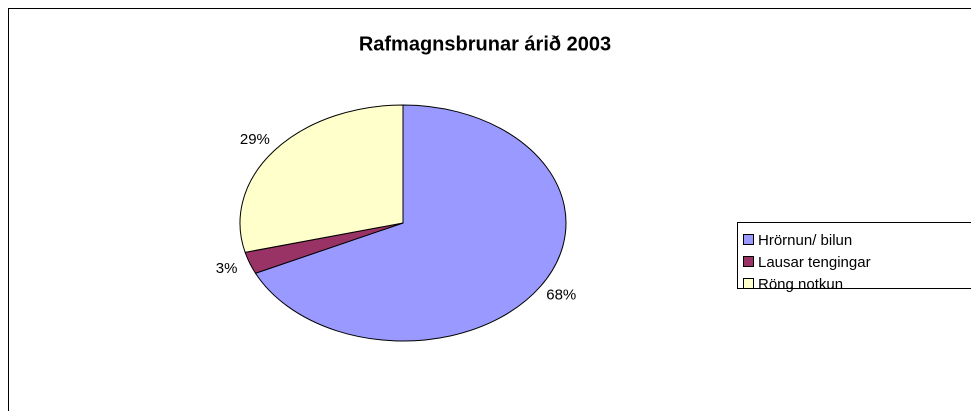 Image resolution: width=971 pixels, height=411 pixels. What do you see at coordinates (227, 268) in the screenshot?
I see `data-label: 3%` at bounding box center [227, 268].